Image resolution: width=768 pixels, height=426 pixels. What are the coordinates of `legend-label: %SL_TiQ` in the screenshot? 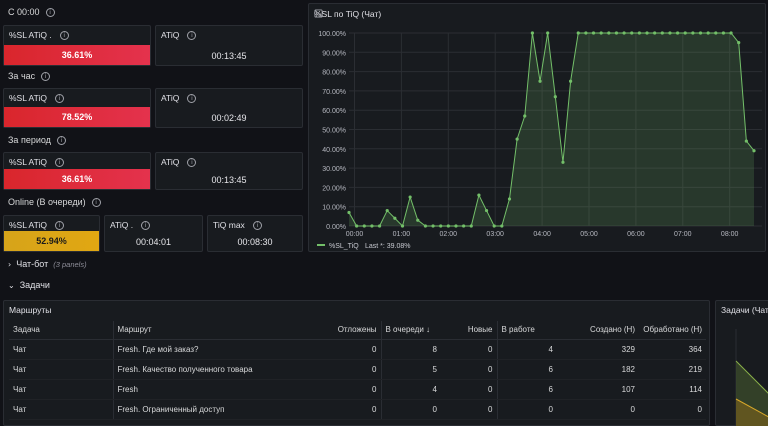 It's located at (344, 246).